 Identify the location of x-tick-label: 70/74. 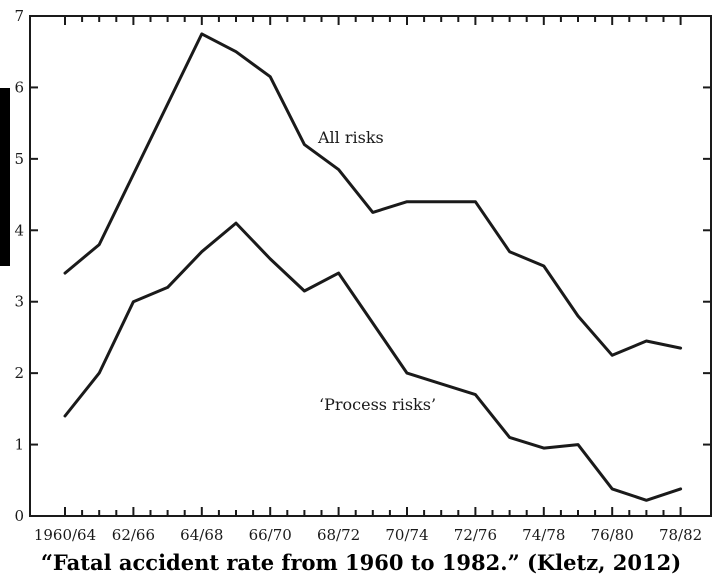
(406, 535).